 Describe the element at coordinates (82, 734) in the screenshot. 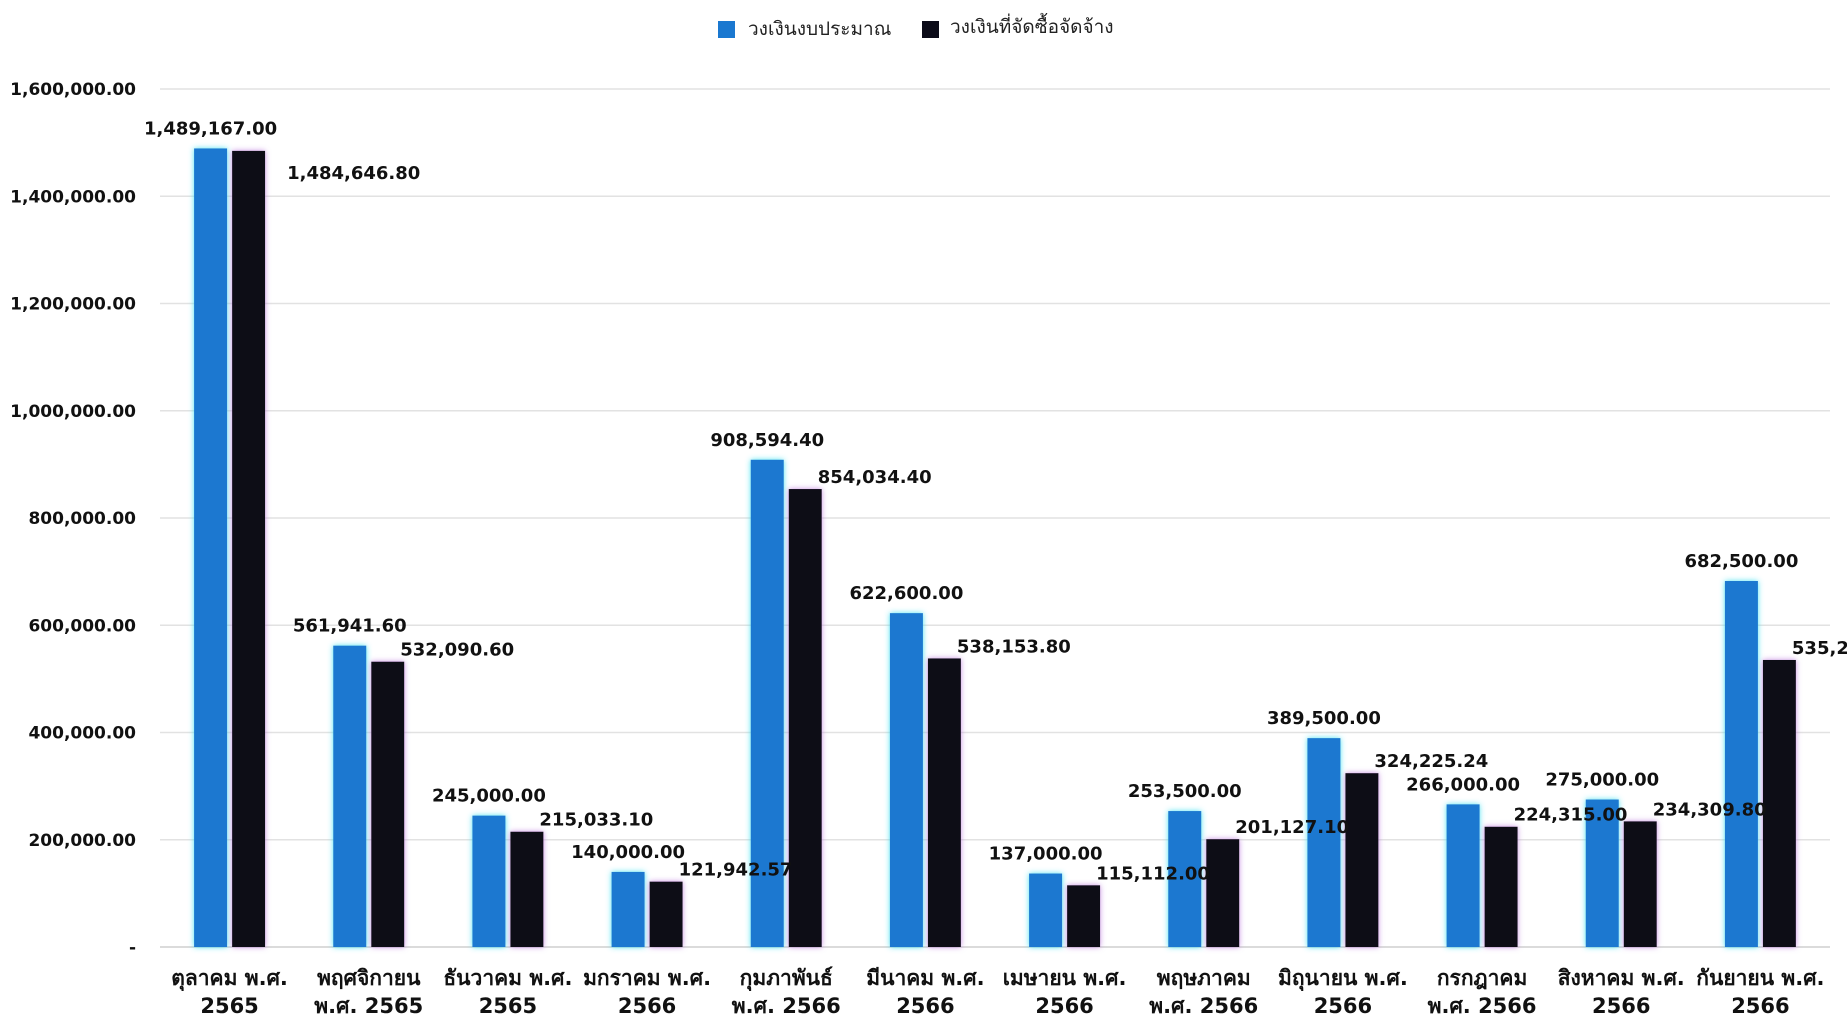

I see `y-tick-label: 400,000.00` at that location.